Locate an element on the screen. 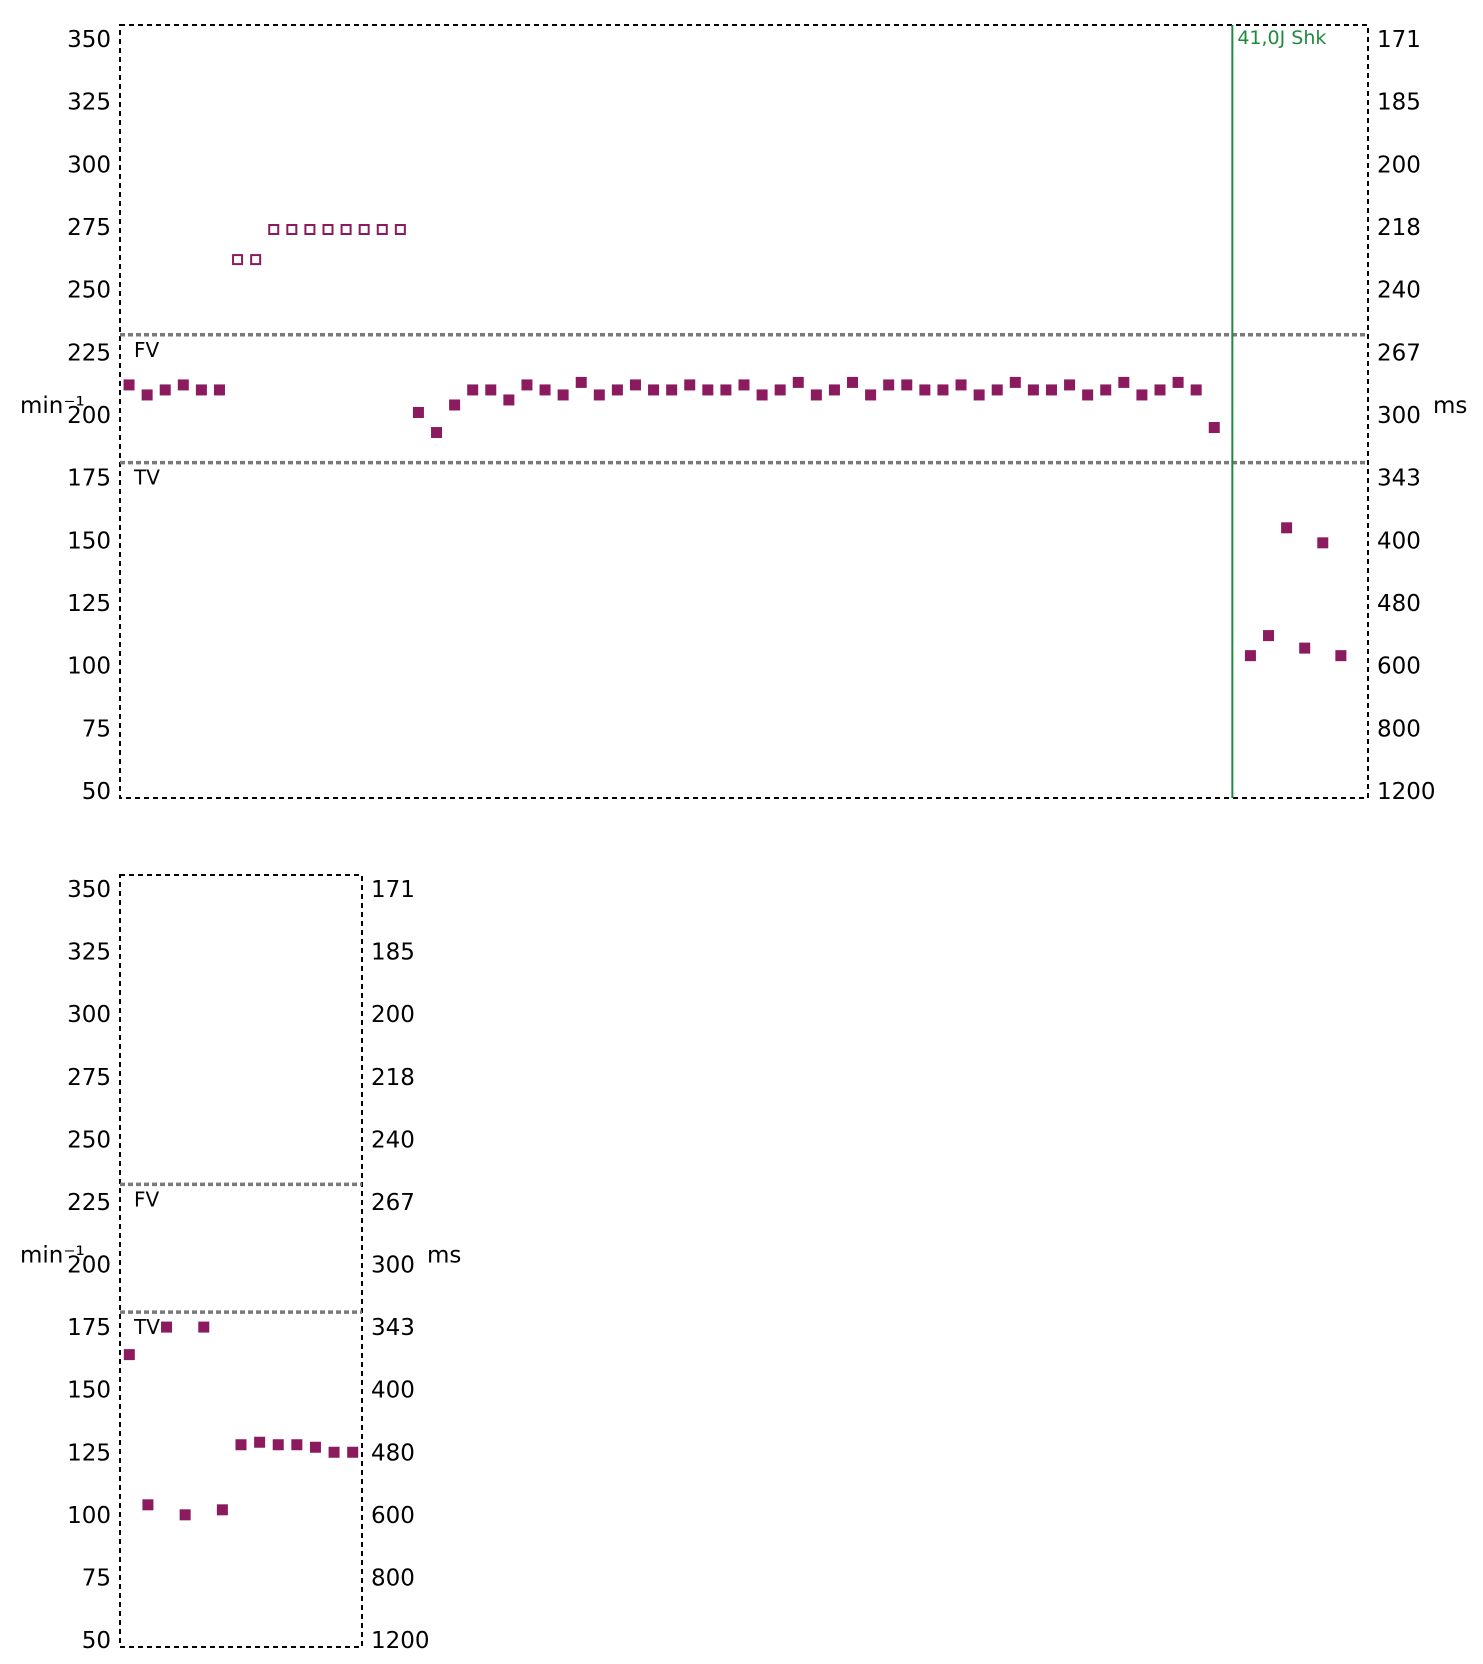  right-tick-label: 171 is located at coordinates (393, 890).